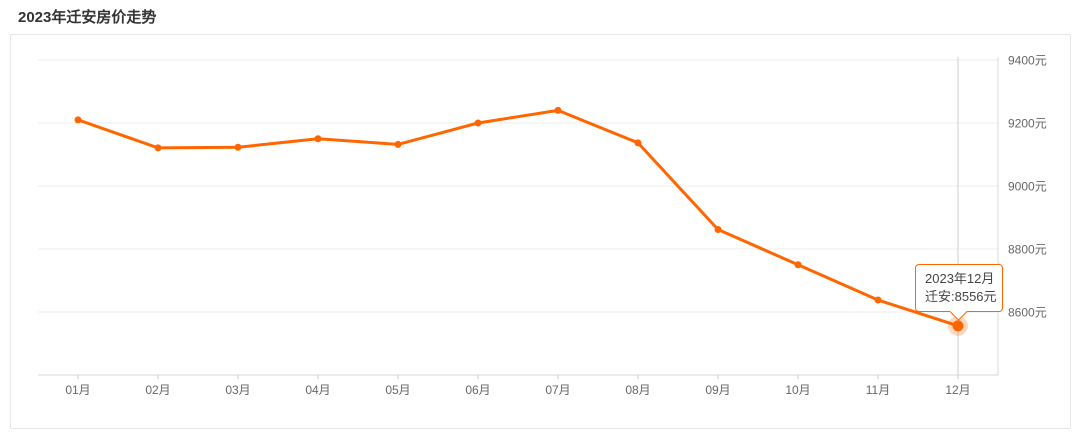 This screenshot has height=440, width=1080. Describe the element at coordinates (87, 17) in the screenshot. I see `page-title: 2023年迁安房价走势` at that location.